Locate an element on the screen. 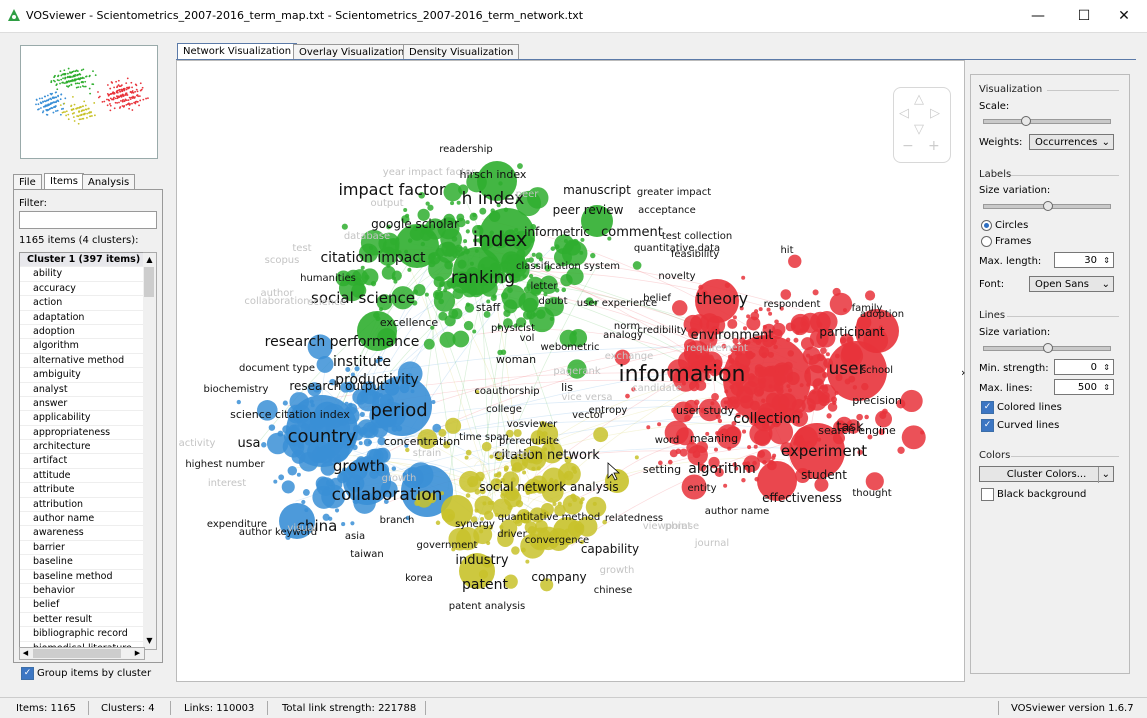 The height and width of the screenshot is (718, 1147). term-label: social network analysis is located at coordinates (548, 487).